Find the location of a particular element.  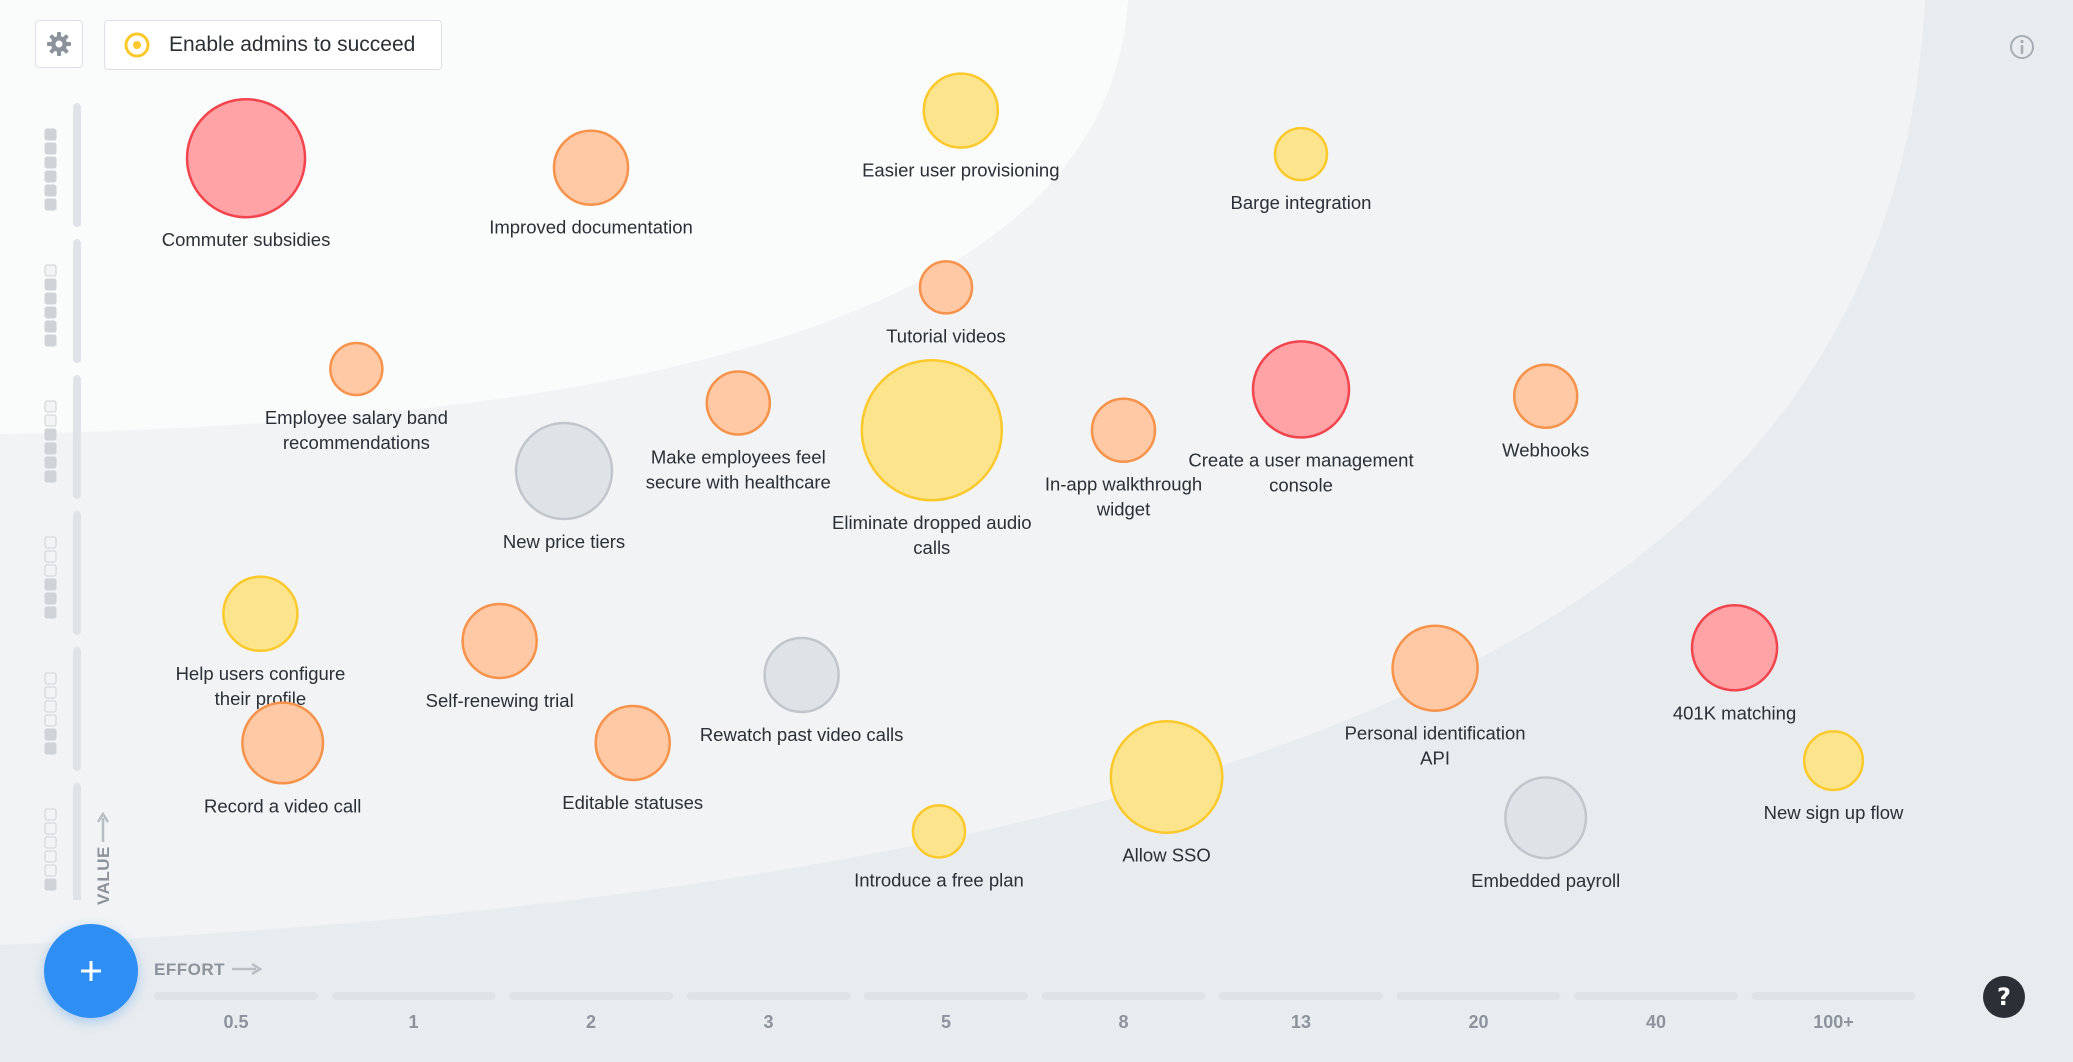

bubble-item: Barge integration is located at coordinates (1301, 169).